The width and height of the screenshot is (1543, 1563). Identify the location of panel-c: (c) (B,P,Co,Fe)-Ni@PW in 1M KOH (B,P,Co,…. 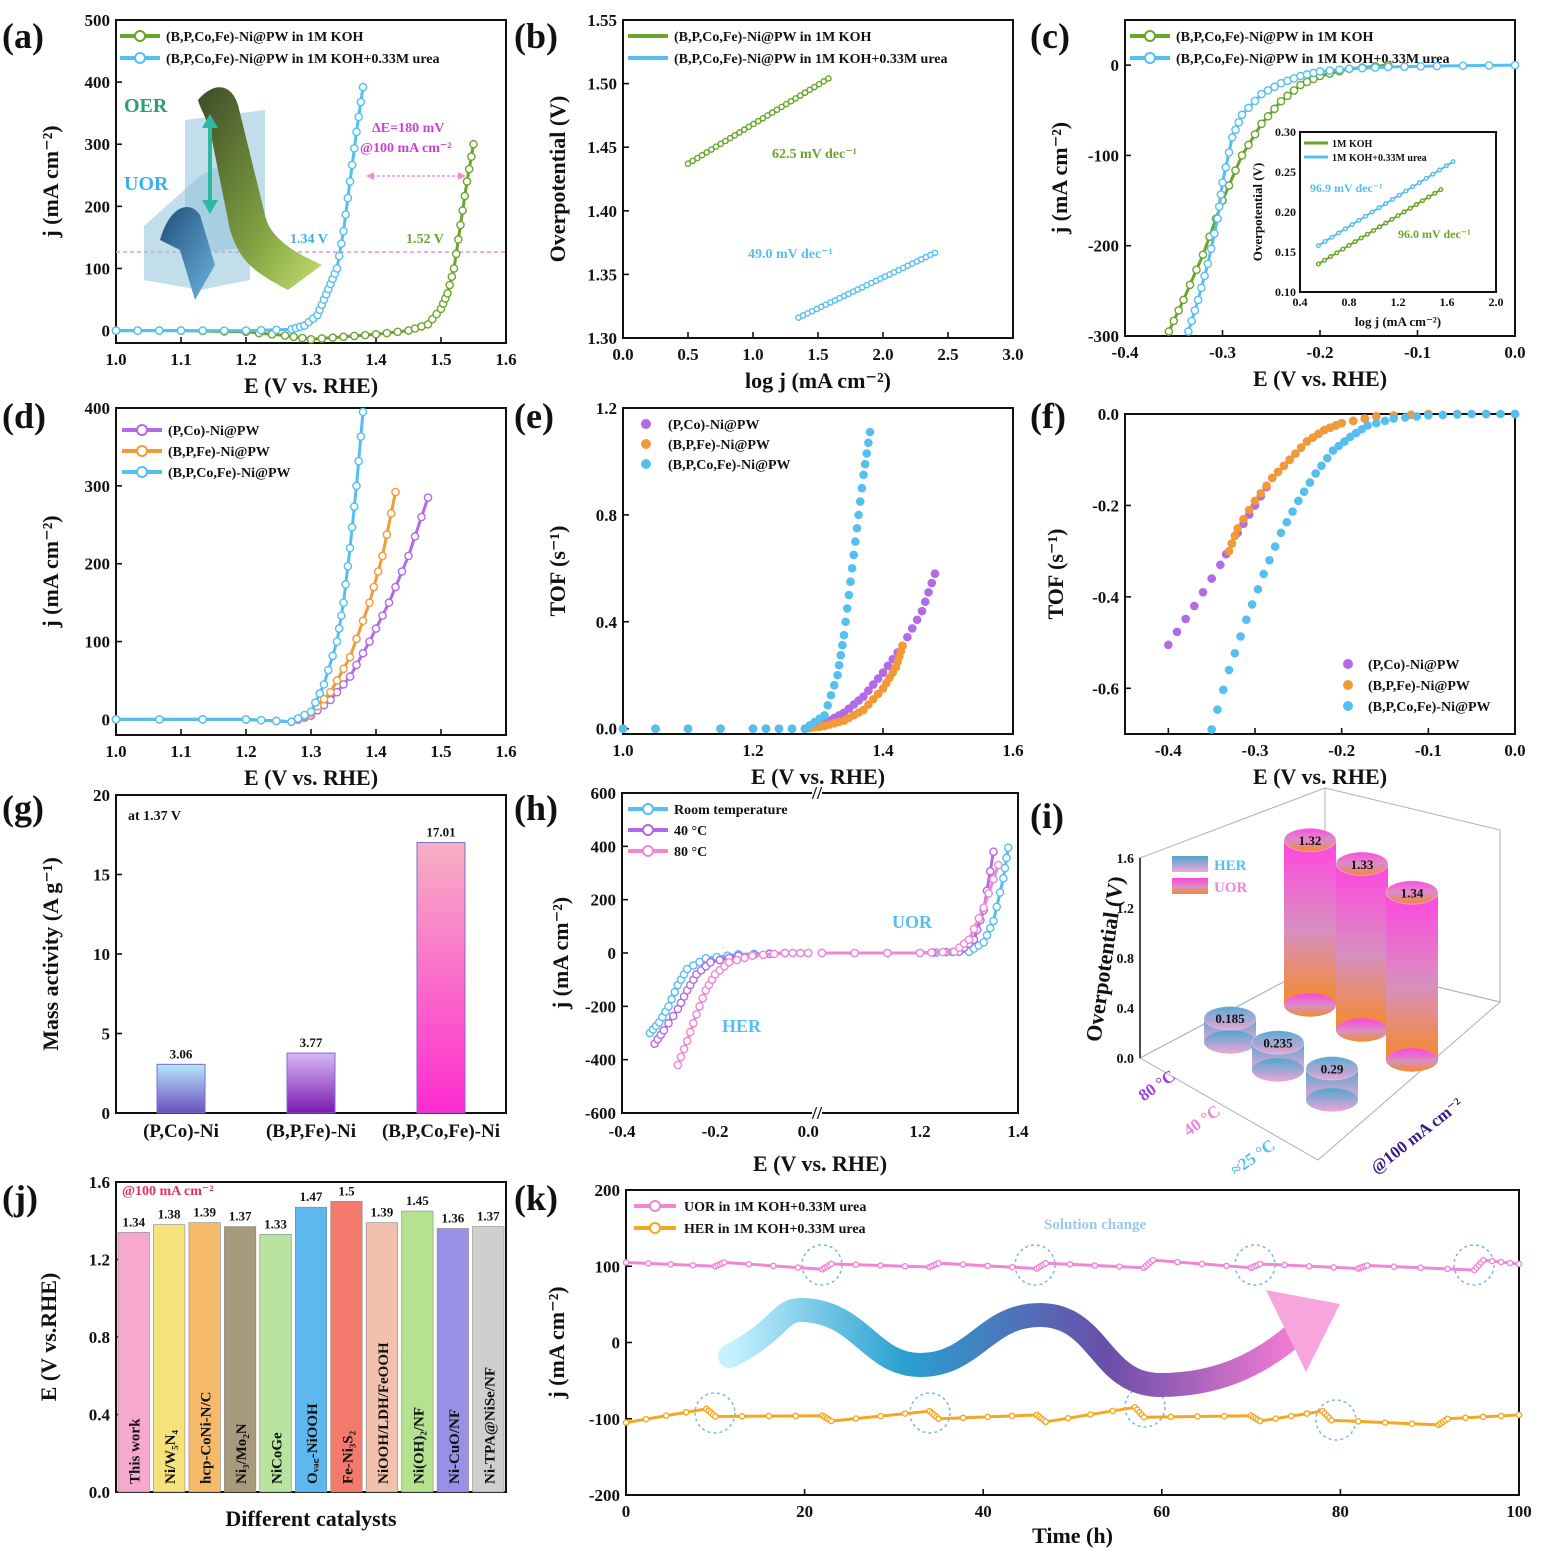
(1273, 176).